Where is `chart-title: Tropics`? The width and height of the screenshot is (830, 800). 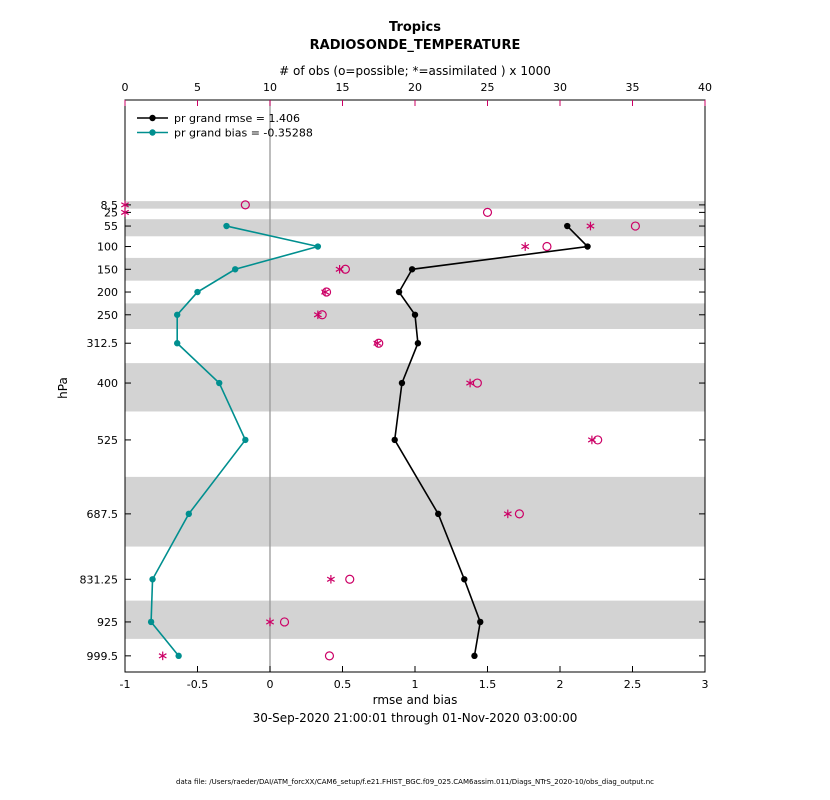
chart-title: Tropics is located at coordinates (415, 27).